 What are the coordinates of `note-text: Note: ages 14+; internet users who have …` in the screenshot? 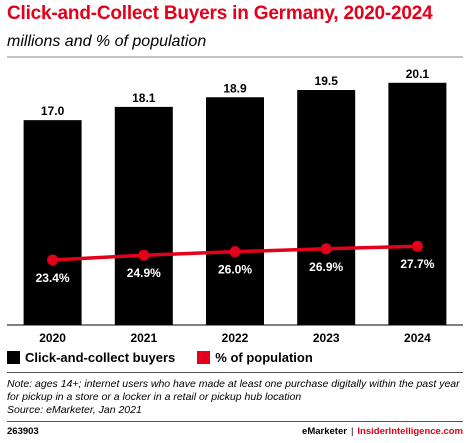 It's located at (233, 390).